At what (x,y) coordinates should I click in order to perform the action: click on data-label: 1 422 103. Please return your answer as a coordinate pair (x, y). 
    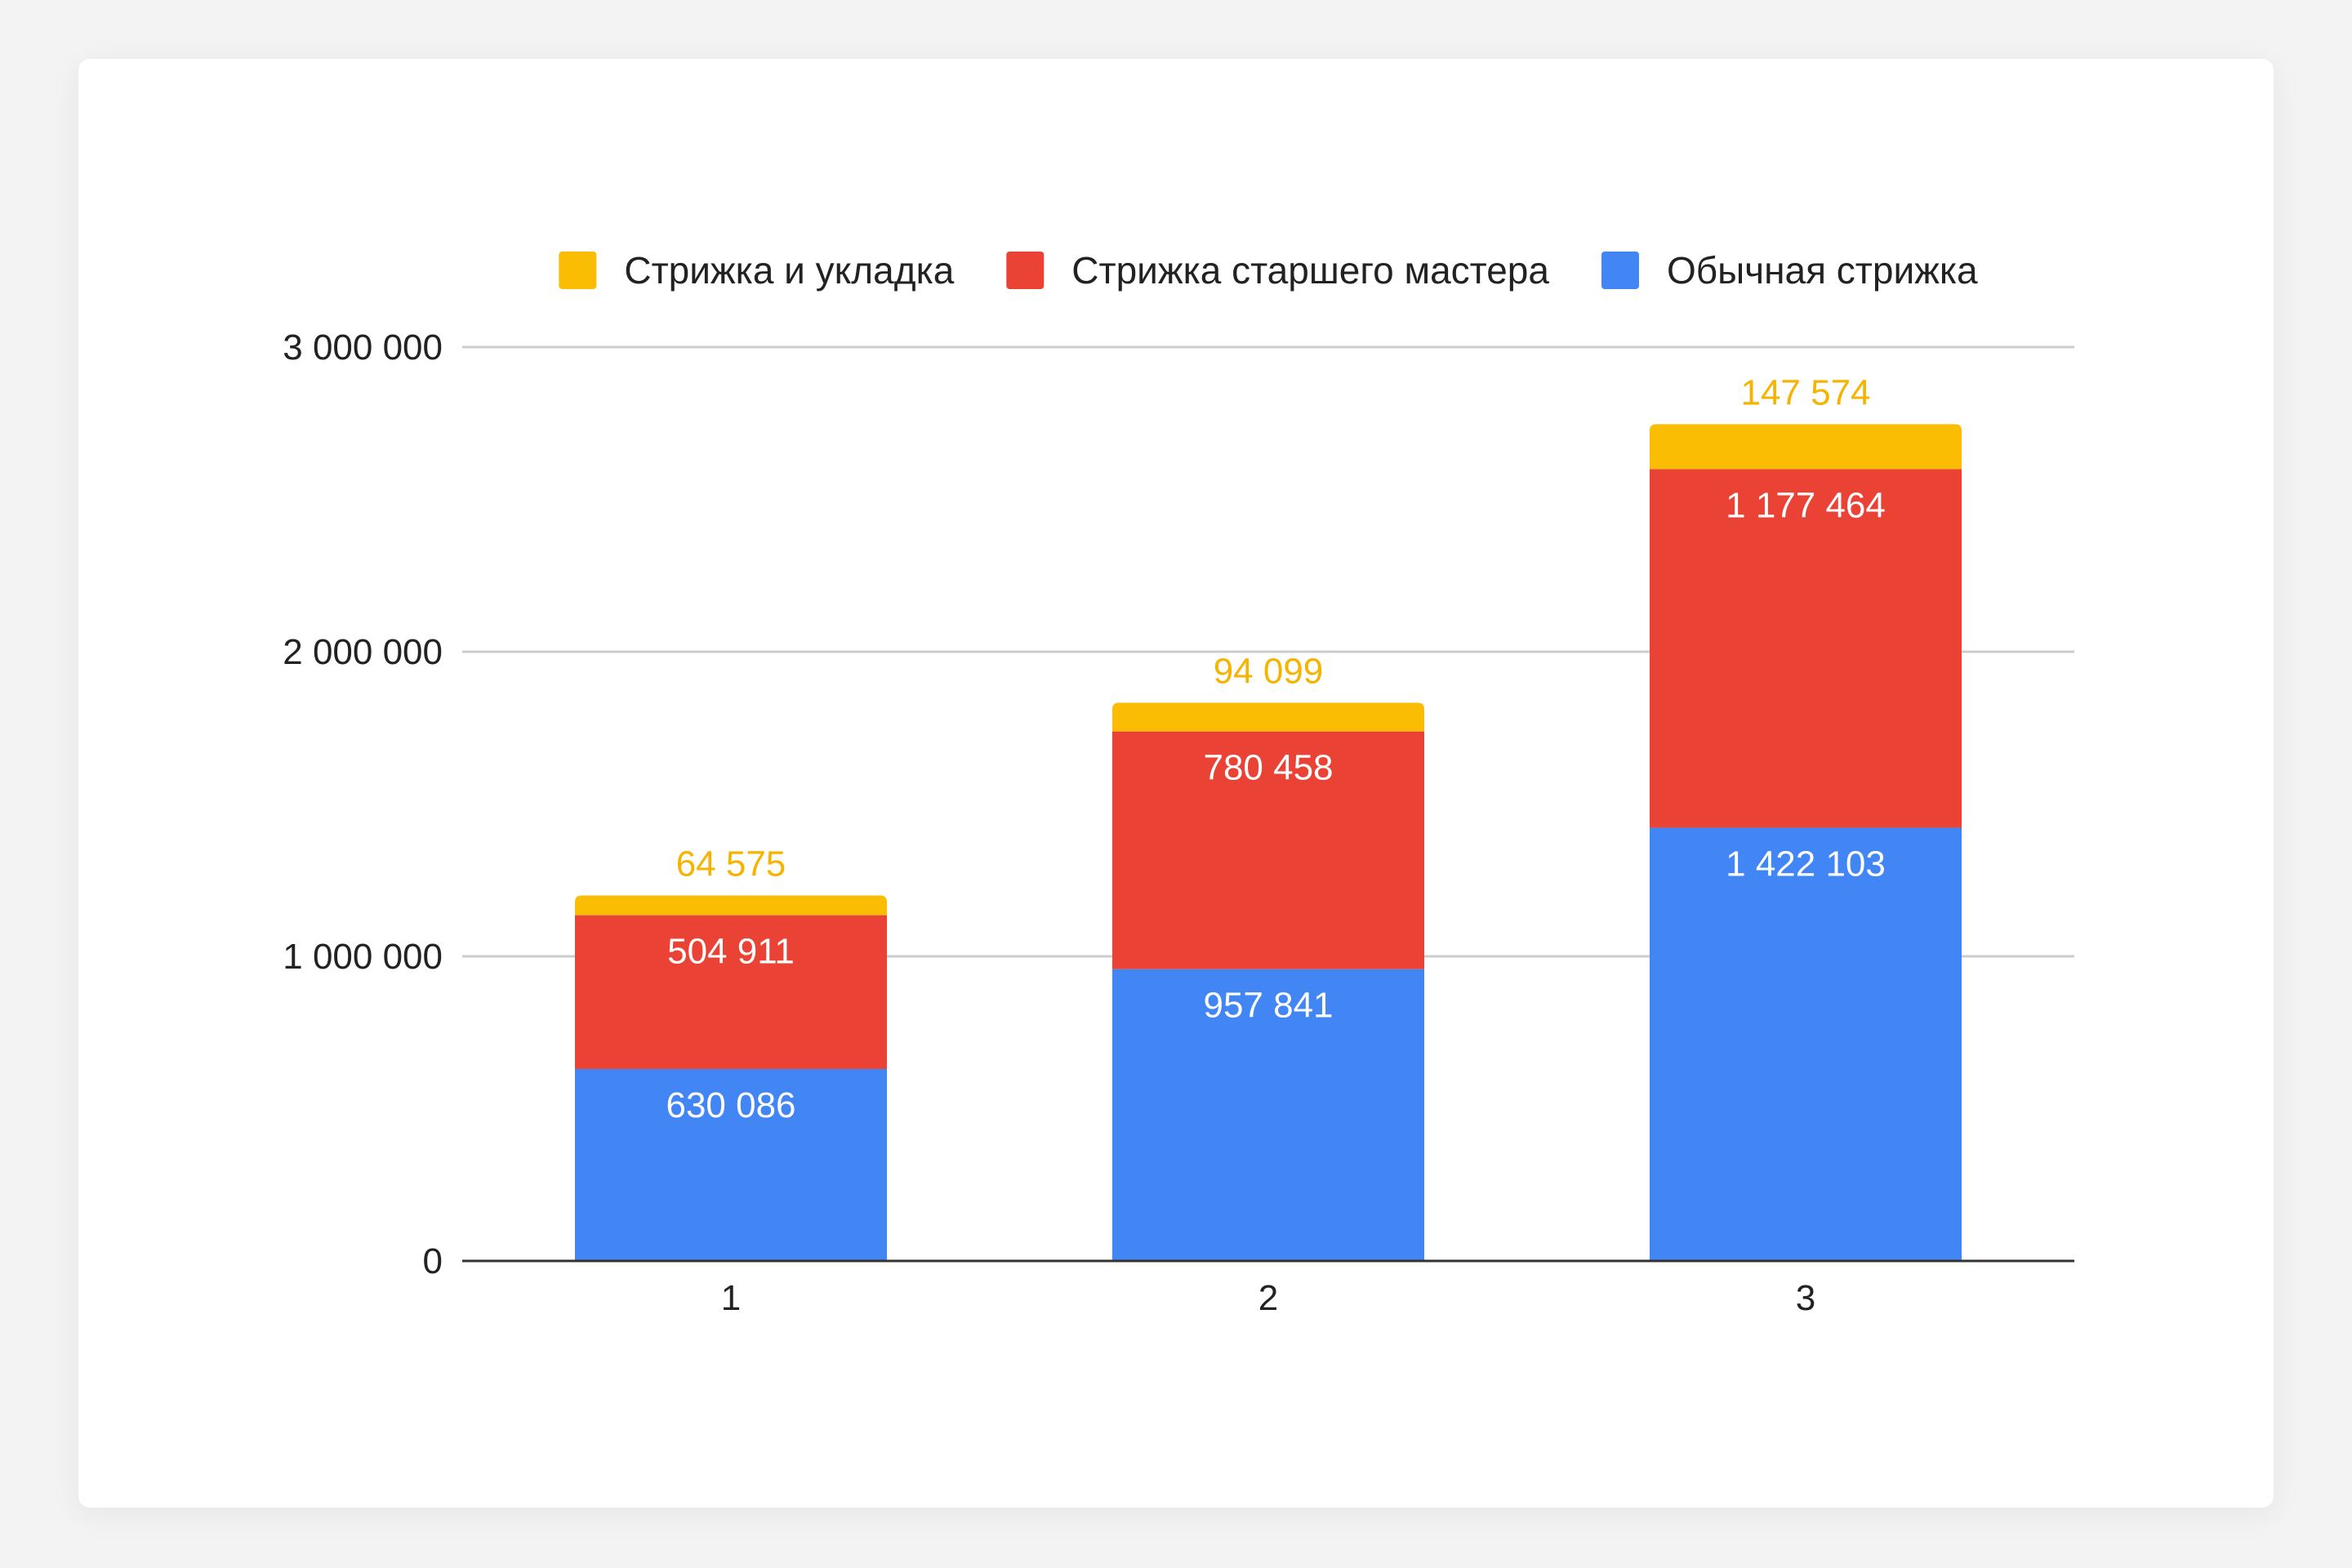
    Looking at the image, I should click on (1806, 864).